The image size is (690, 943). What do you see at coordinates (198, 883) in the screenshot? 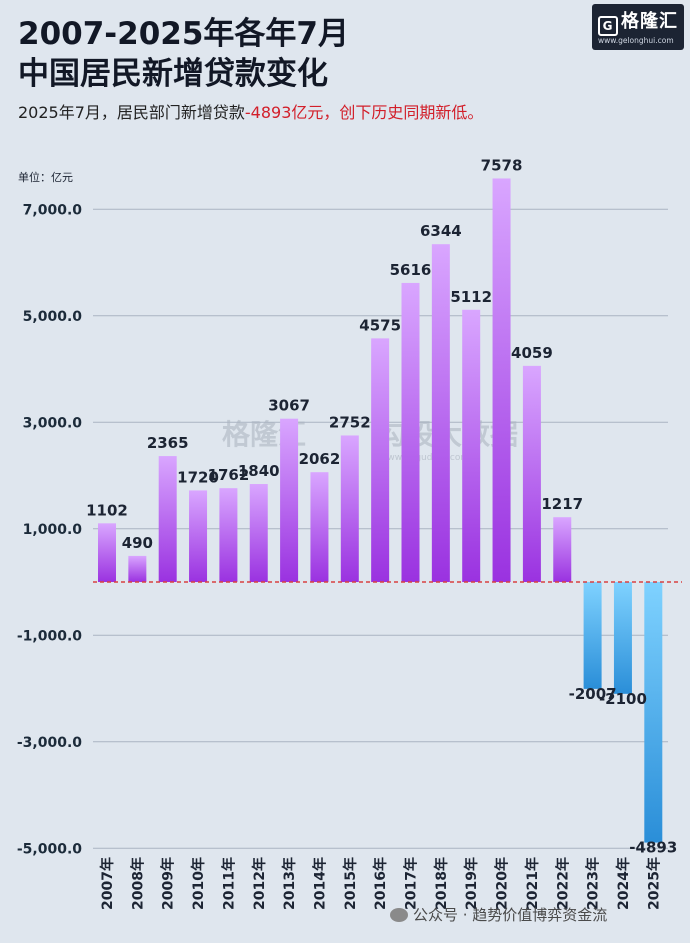
I see `x-tick-label: 2010年` at bounding box center [198, 883].